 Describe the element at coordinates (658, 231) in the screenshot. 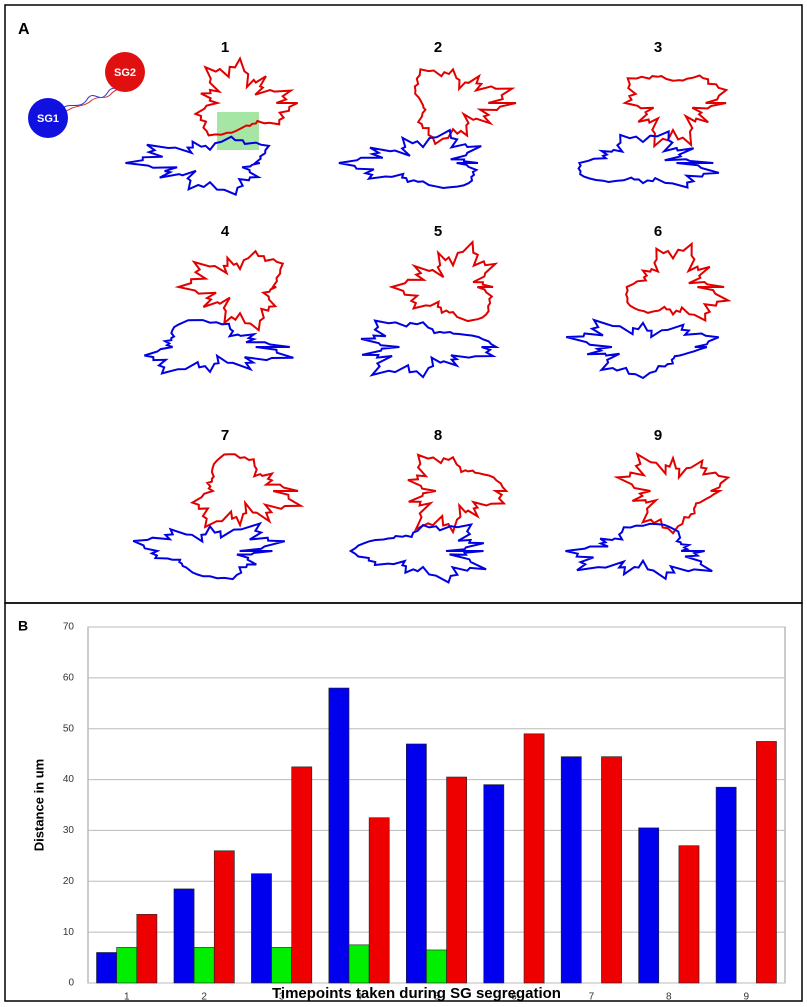

I see `frame-label: 6` at that location.